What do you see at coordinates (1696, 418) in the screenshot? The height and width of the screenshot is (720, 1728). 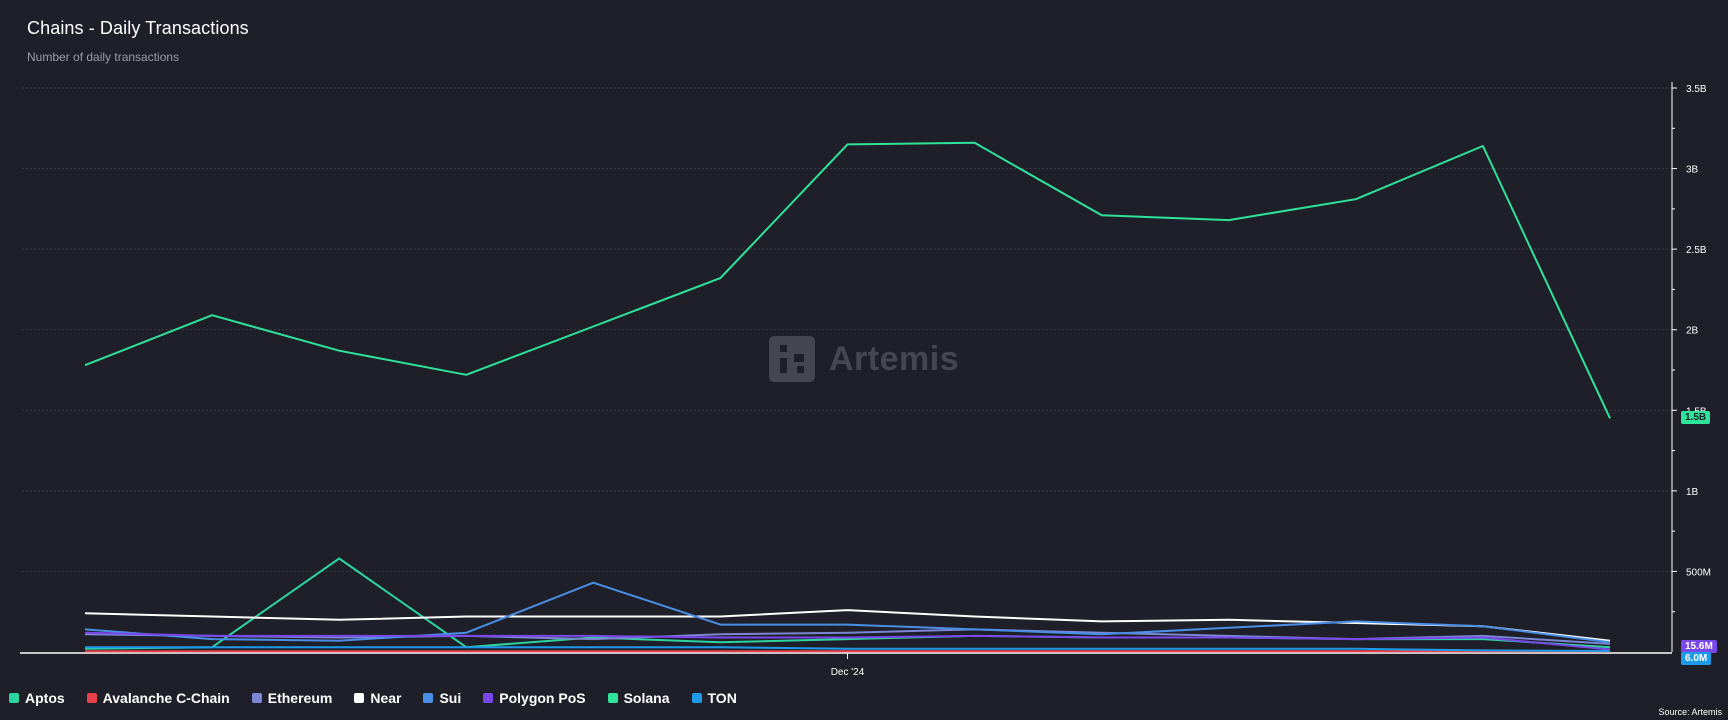 I see `value-badge-solana: 1.5B` at bounding box center [1696, 418].